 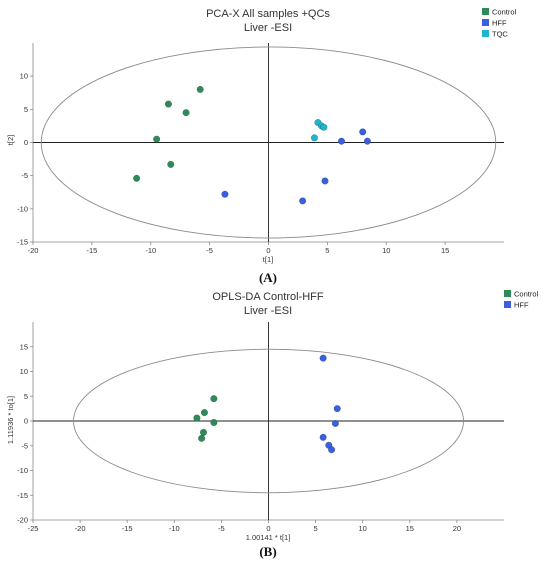 What do you see at coordinates (24, 175) in the screenshot?
I see `pca-y-tick-label: -5` at bounding box center [24, 175].